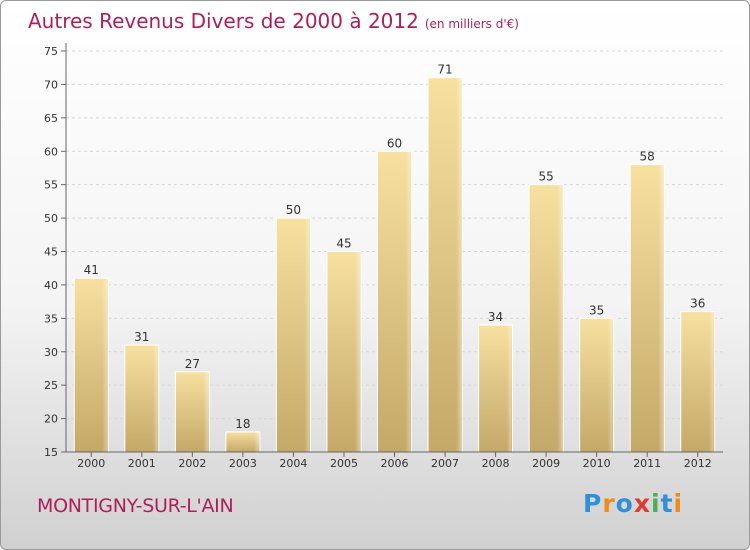  I want to click on data-label: 36, so click(697, 304).